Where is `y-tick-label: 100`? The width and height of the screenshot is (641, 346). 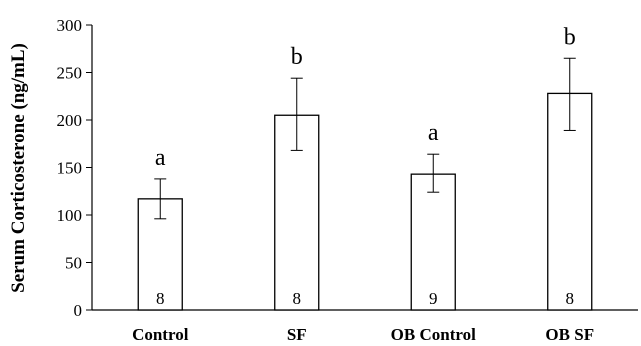
y-tick-label: 100 is located at coordinates (70, 215).